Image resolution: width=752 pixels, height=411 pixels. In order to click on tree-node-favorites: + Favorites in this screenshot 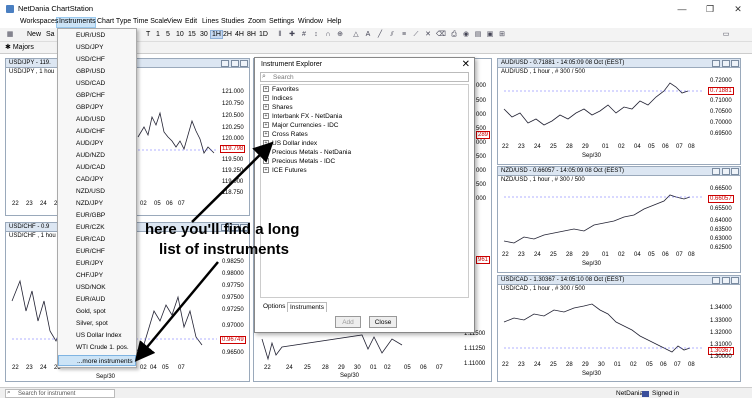, I will do `click(281, 89)`.